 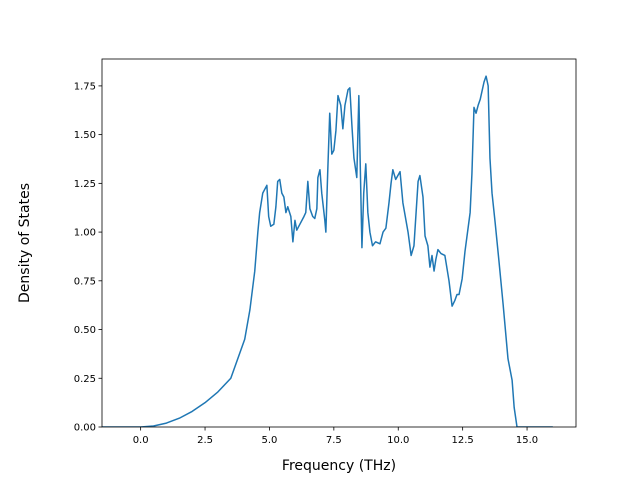 What do you see at coordinates (205, 440) in the screenshot?
I see `x-tick-label: 2.5` at bounding box center [205, 440].